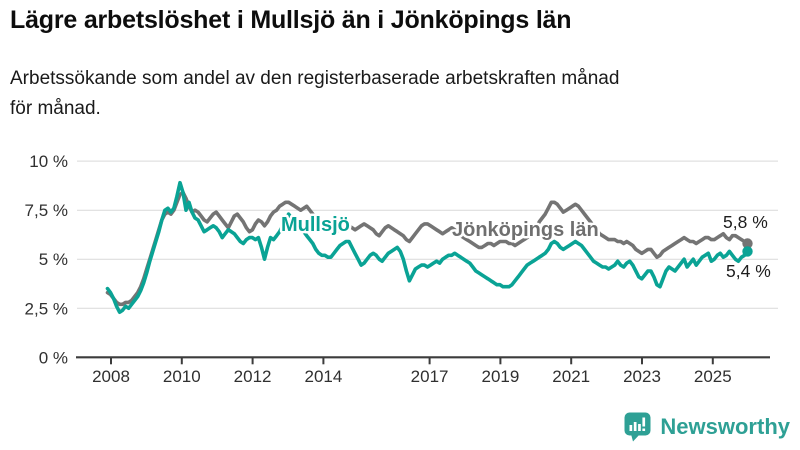 Image resolution: width=800 pixels, height=450 pixels. I want to click on series-end-dot-mullsjo, so click(747, 251).